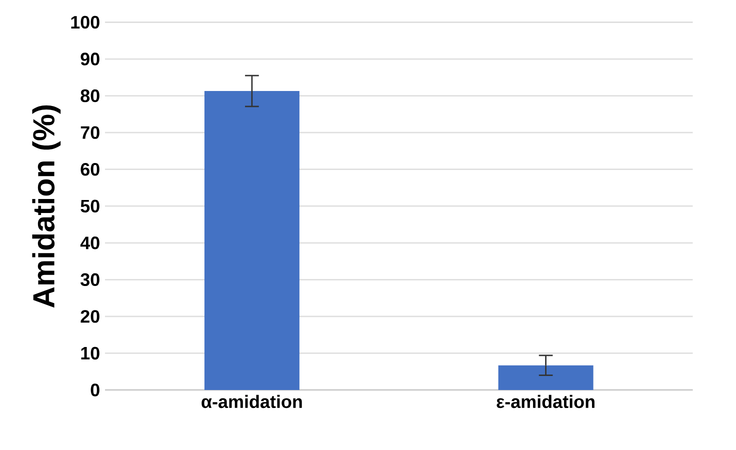 Image resolution: width=736 pixels, height=450 pixels. Describe the element at coordinates (90, 59) in the screenshot. I see `y-tick-label: 90` at that location.